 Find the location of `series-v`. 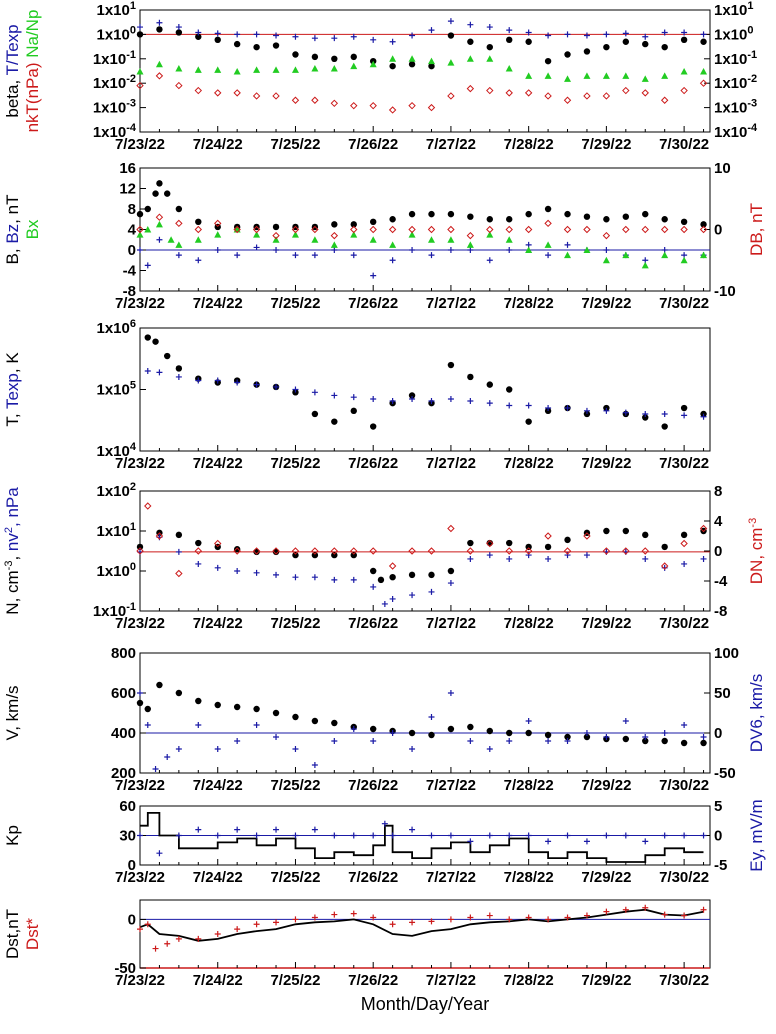

series-v is located at coordinates (421, 714).